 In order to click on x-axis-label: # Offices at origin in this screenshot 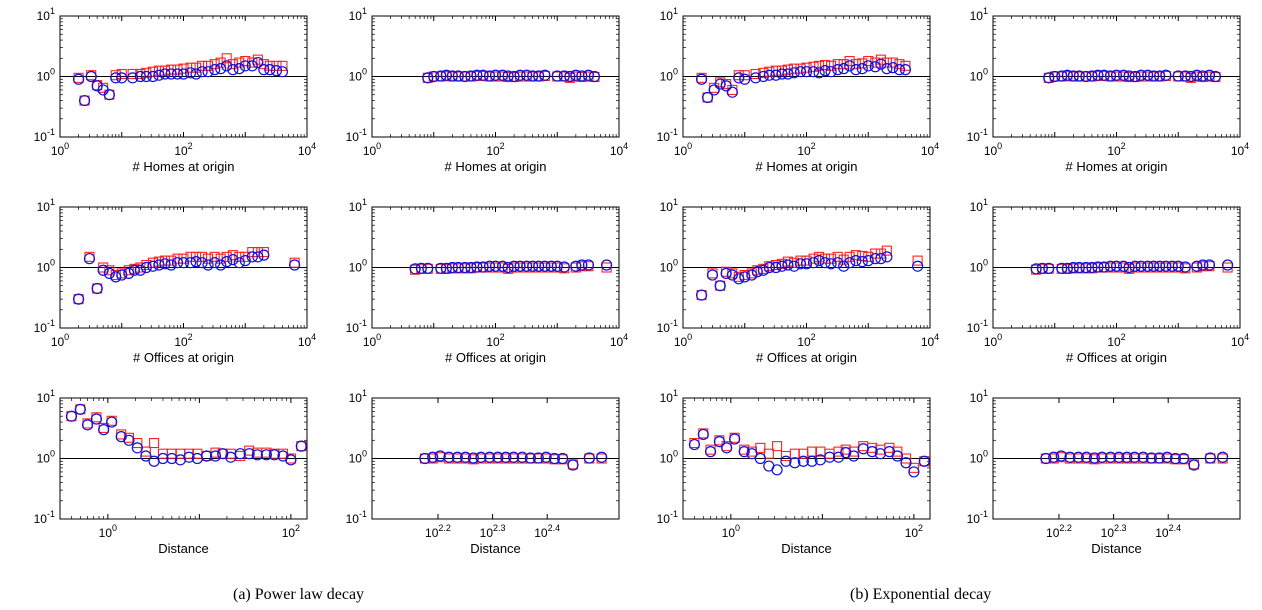, I will do `click(806, 357)`.